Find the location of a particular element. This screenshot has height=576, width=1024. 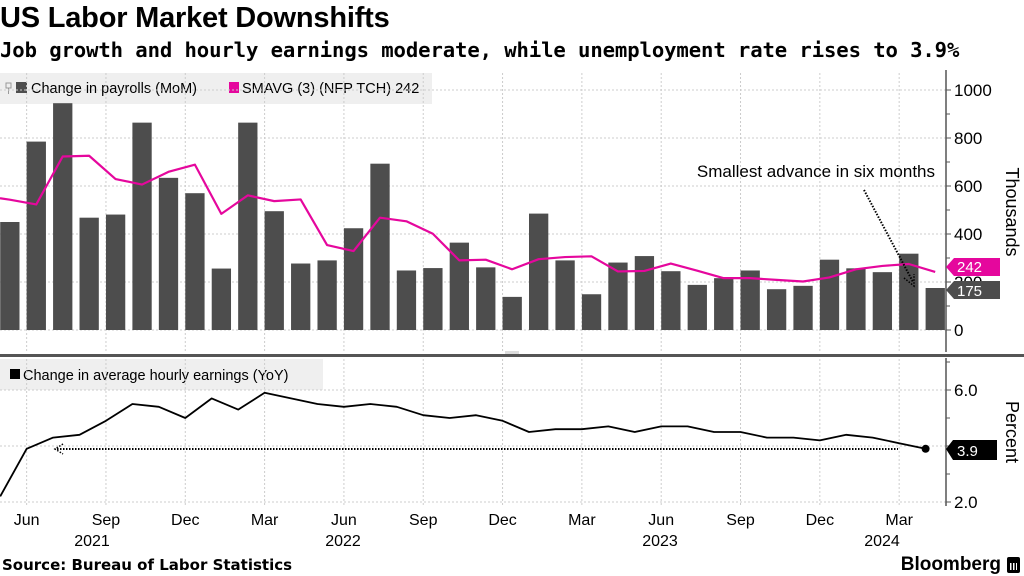

legend-label-smavg: SMAVG (3) (NFP TCH) 242 is located at coordinates (330, 89).